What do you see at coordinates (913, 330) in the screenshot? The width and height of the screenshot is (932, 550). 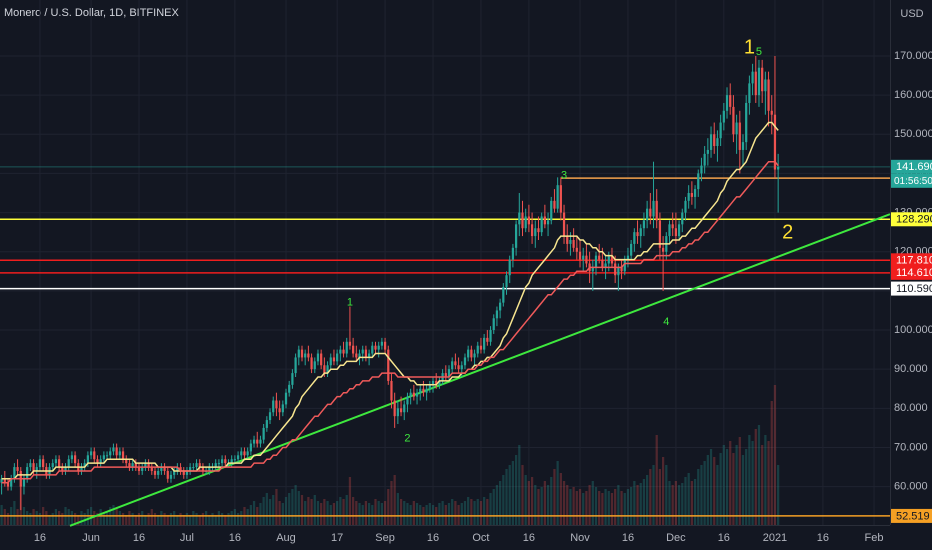 I see `y-tick-label: 100.000` at bounding box center [913, 330].